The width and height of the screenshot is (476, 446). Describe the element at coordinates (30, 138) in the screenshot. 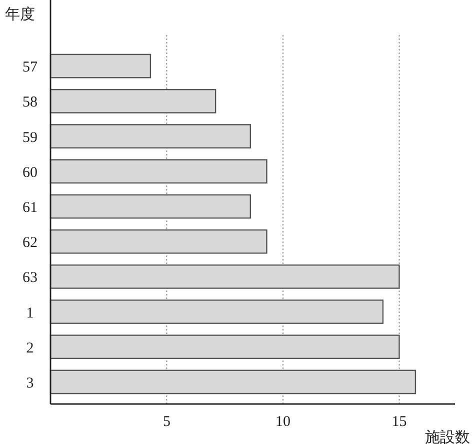

I see `y-tick: 59` at that location.